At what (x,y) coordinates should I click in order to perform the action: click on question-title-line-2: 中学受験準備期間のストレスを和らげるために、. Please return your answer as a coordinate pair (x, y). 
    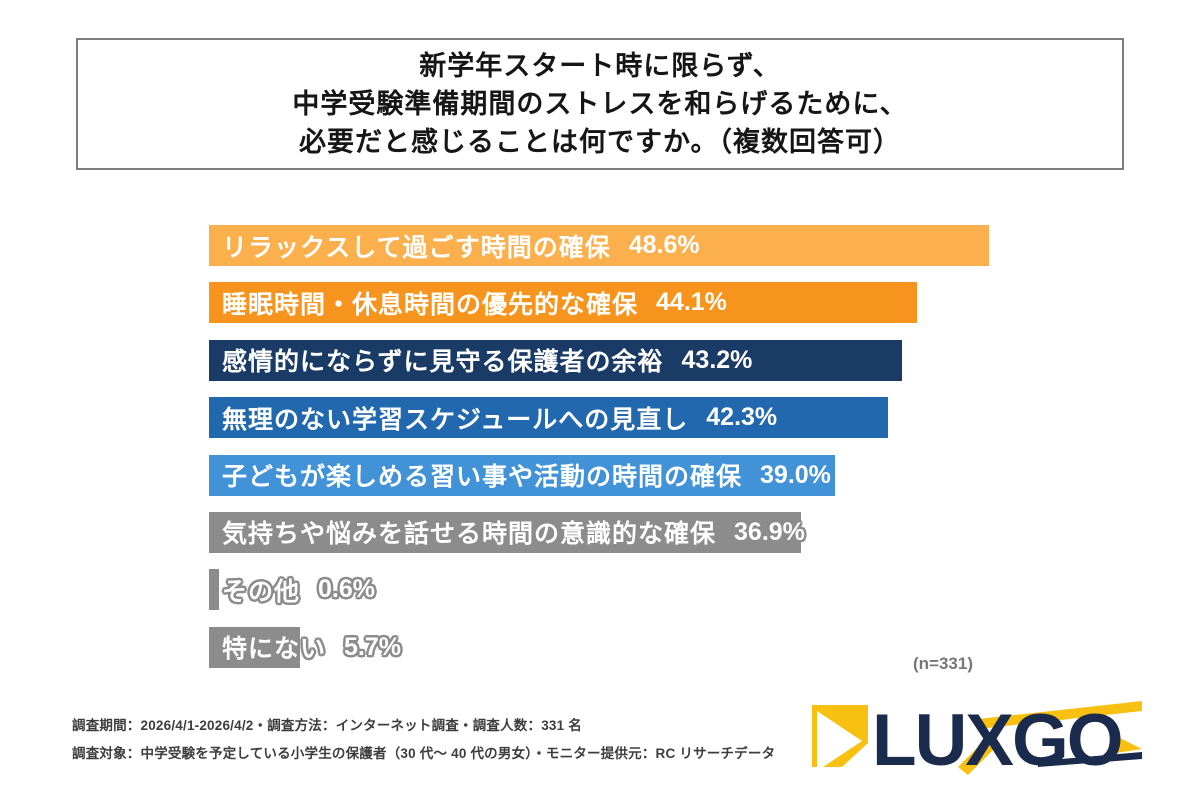
    Looking at the image, I should click on (600, 103).